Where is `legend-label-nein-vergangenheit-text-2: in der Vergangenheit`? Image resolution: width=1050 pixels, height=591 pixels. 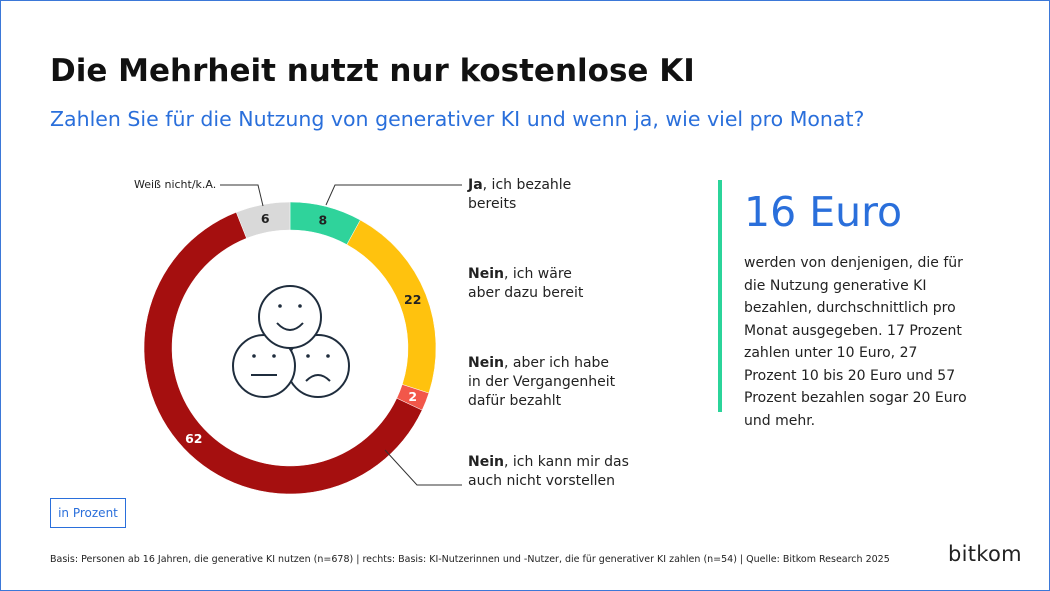 legend-label-nein-vergangenheit-text-2: in der Vergangenheit is located at coordinates (542, 382).